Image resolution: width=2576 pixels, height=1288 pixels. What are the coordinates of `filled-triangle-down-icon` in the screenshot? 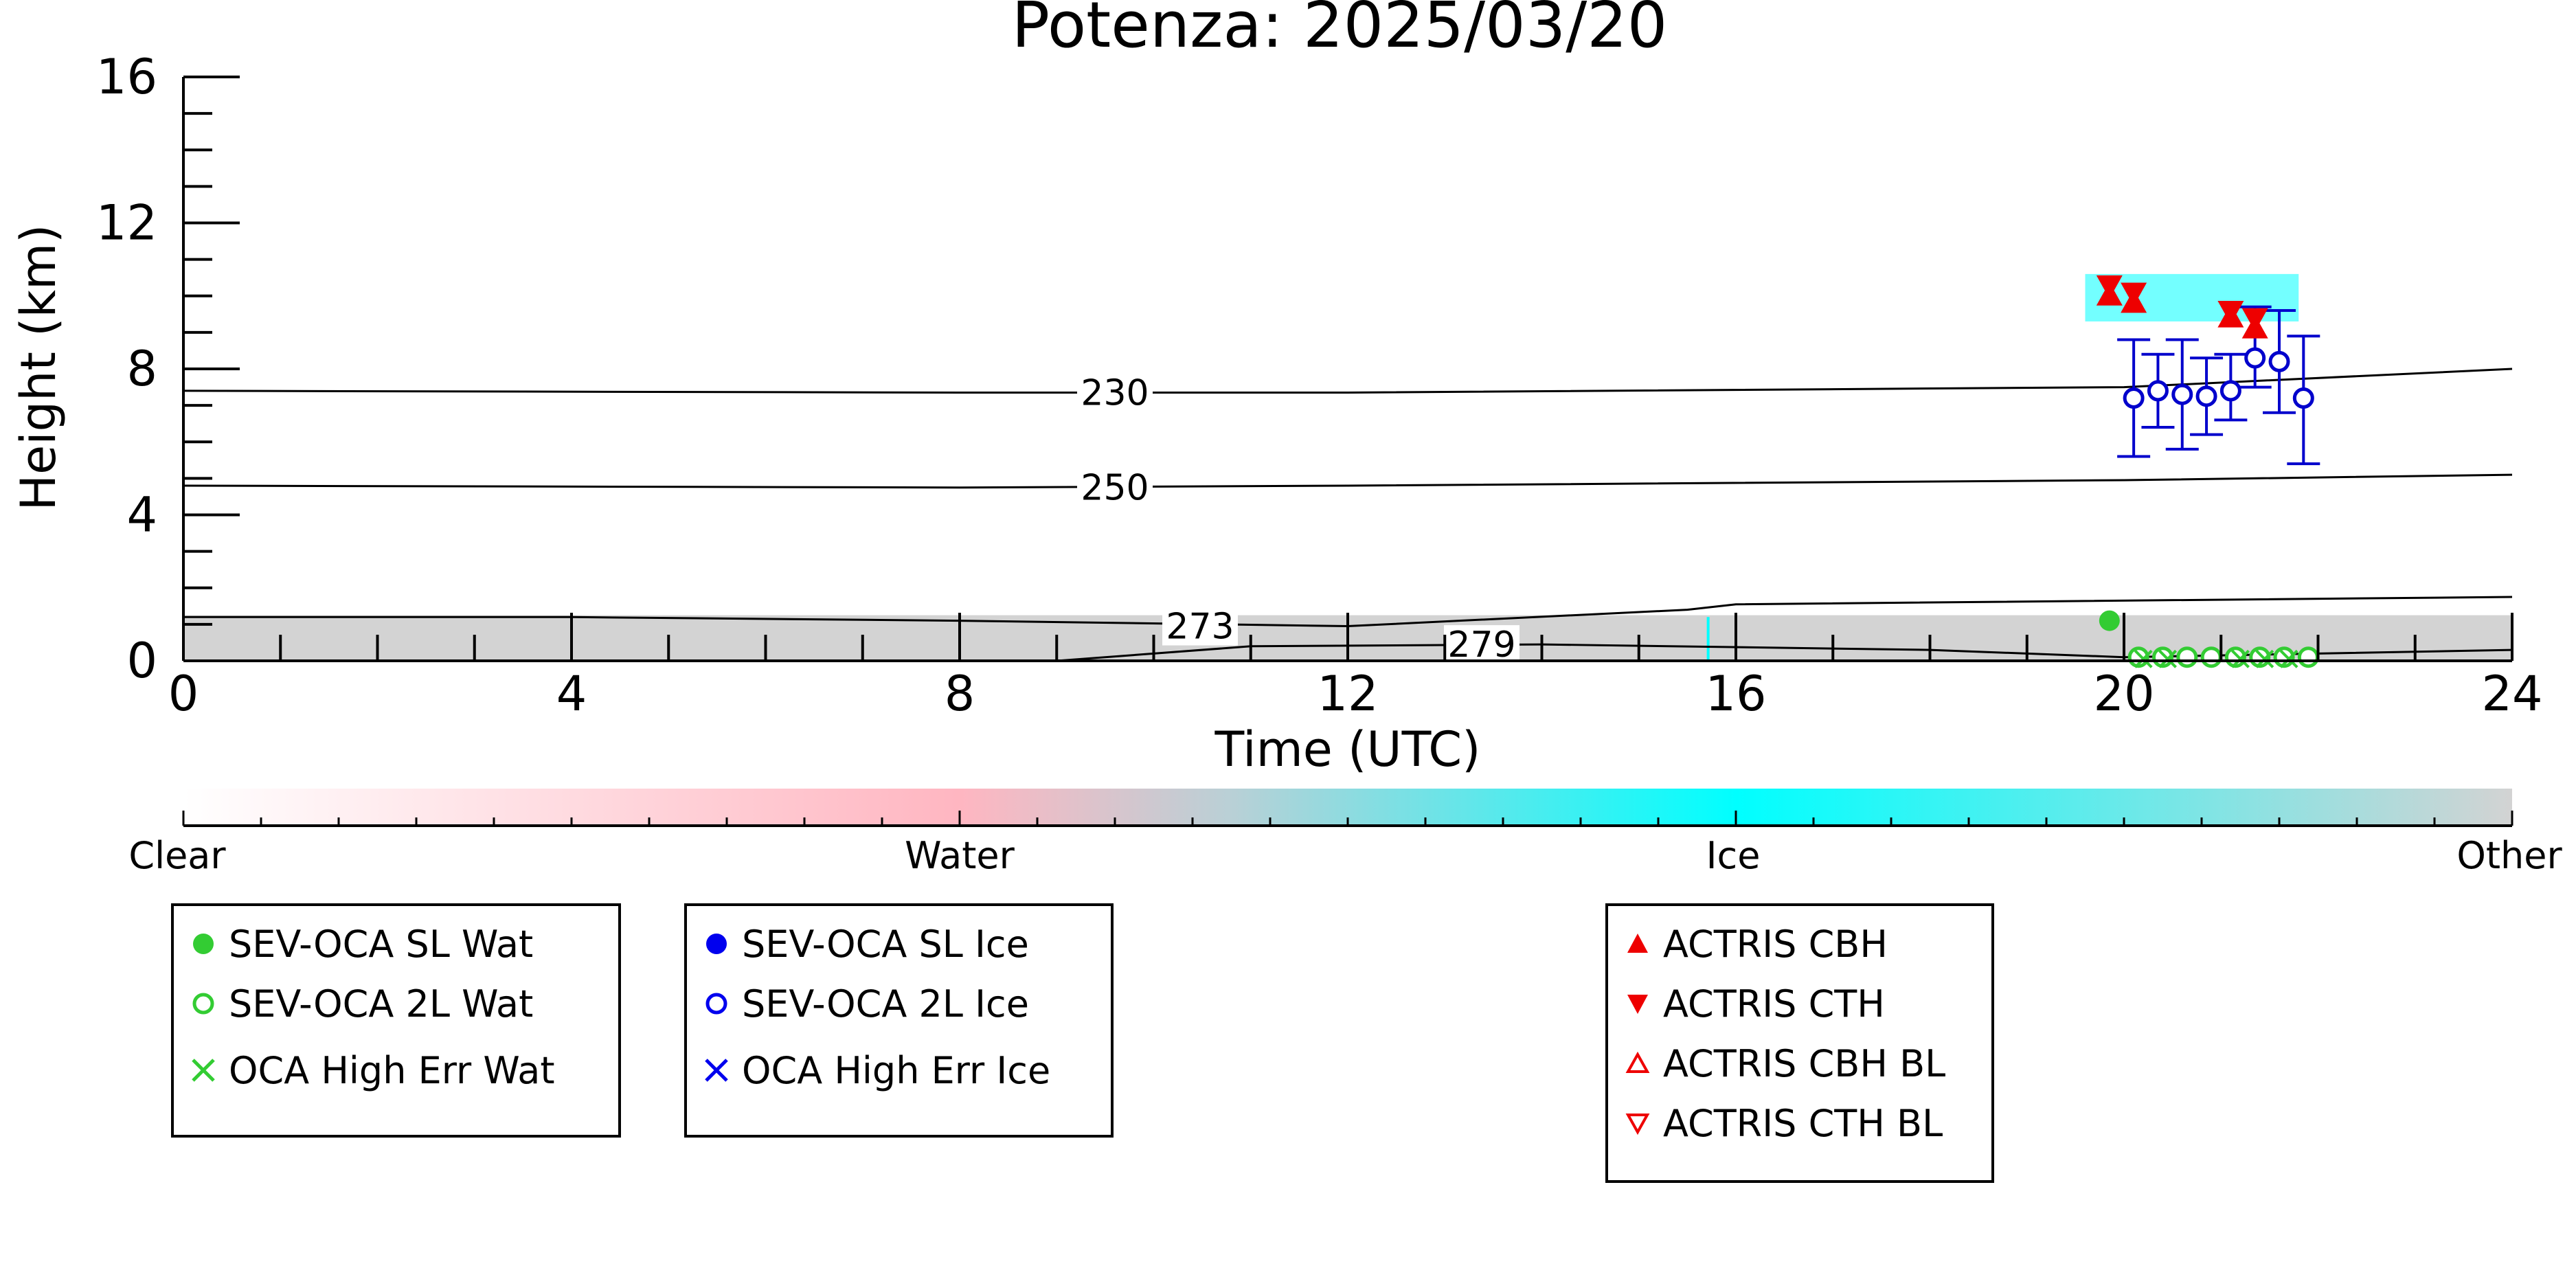 It's located at (1637, 1004).